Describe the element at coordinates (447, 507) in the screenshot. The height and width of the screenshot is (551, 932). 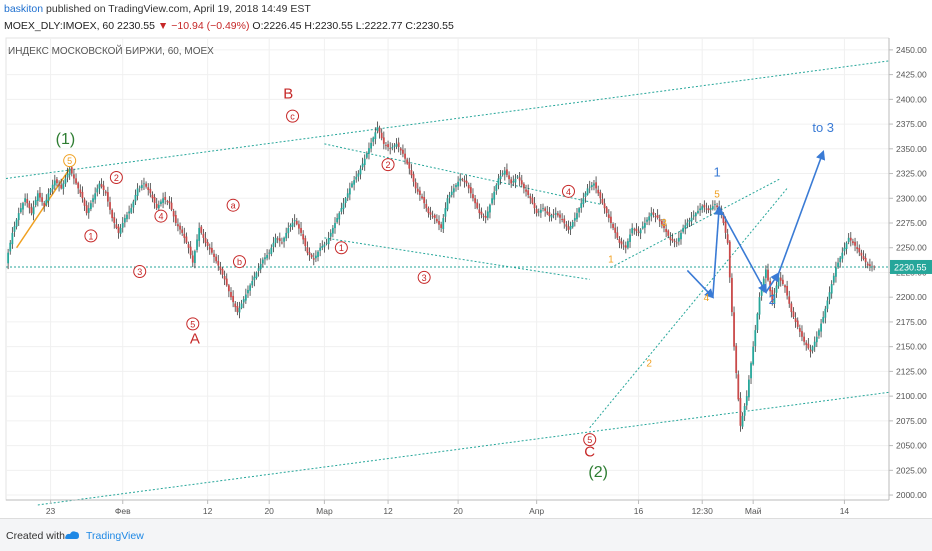
I see `time-axis: 23 Фев 12 20 Мар 12 20 Апр 16 12:30 Май 14` at that location.